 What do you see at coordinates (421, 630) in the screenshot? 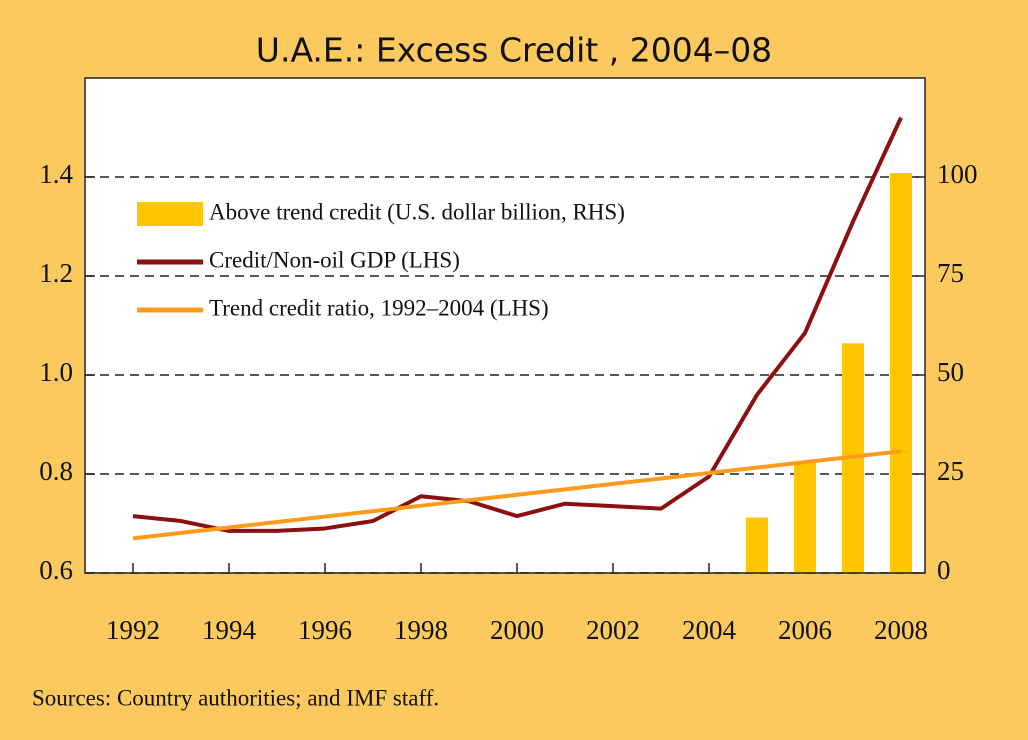
I see `x-tick-label: 1998` at bounding box center [421, 630].